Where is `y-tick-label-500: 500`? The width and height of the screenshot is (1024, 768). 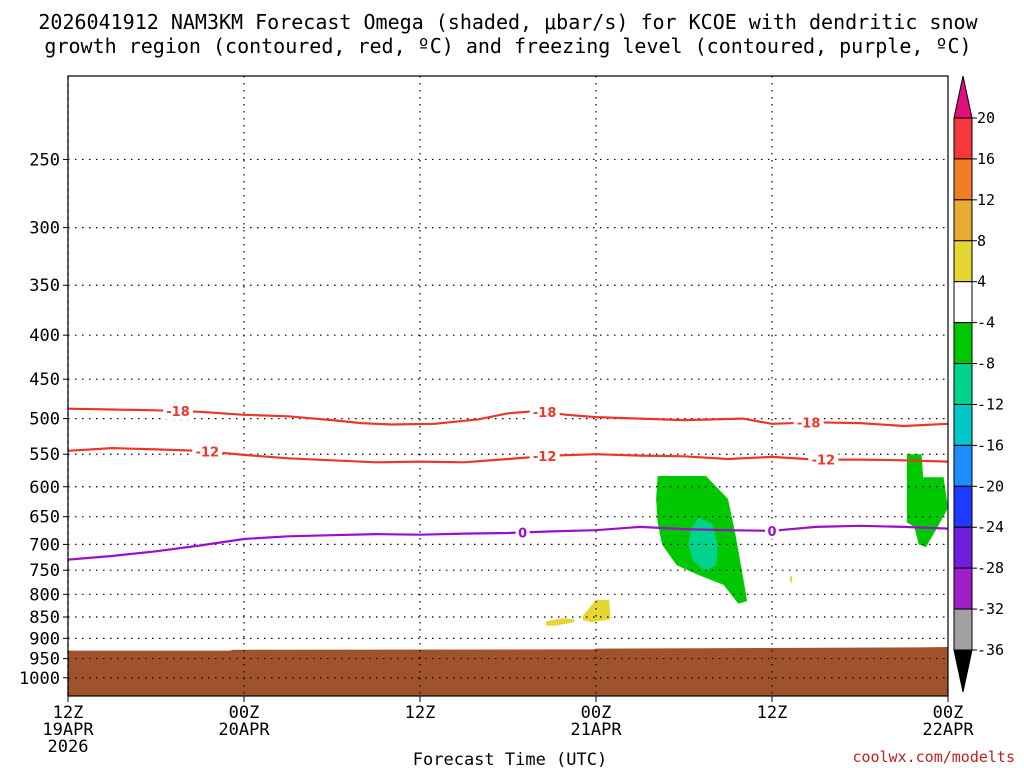 y-tick-label-500: 500 is located at coordinates (44, 420).